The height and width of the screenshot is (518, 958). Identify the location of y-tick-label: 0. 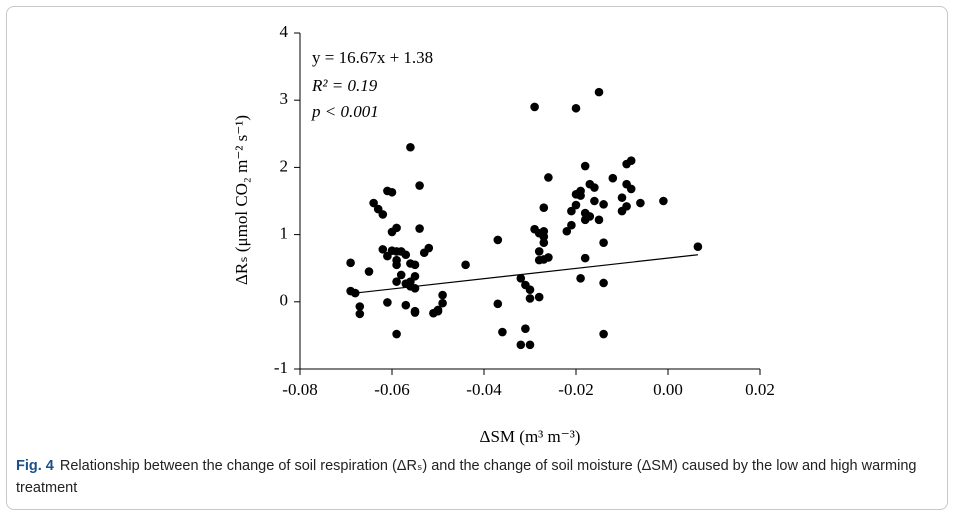
(284, 300).